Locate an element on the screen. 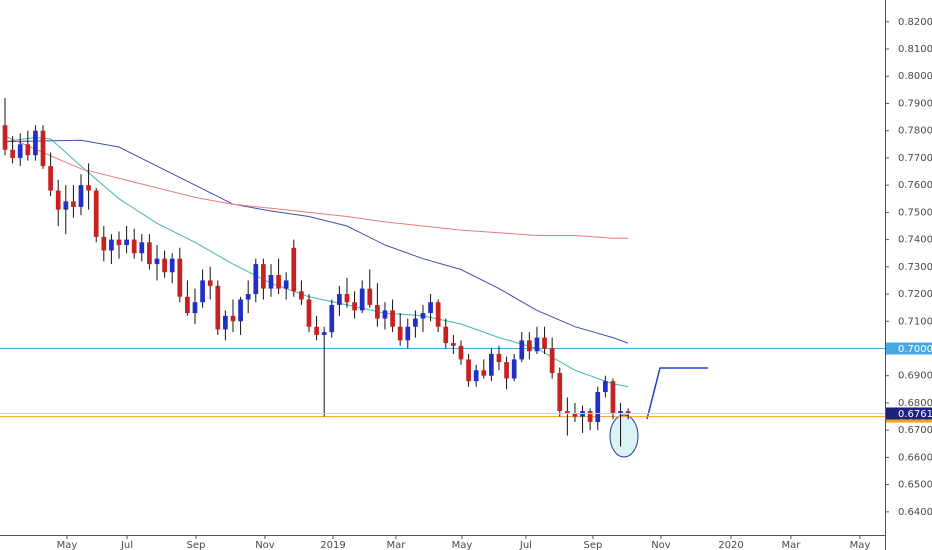 The height and width of the screenshot is (550, 932). x-tick-label: 2019 is located at coordinates (332, 545).